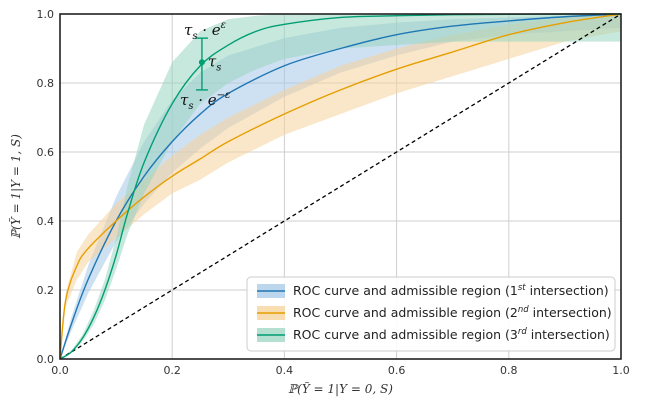  Describe the element at coordinates (15, 186) in the screenshot. I see `y-axis-label: ℙ(Ỹ = 1|Y = 1, S)` at that location.